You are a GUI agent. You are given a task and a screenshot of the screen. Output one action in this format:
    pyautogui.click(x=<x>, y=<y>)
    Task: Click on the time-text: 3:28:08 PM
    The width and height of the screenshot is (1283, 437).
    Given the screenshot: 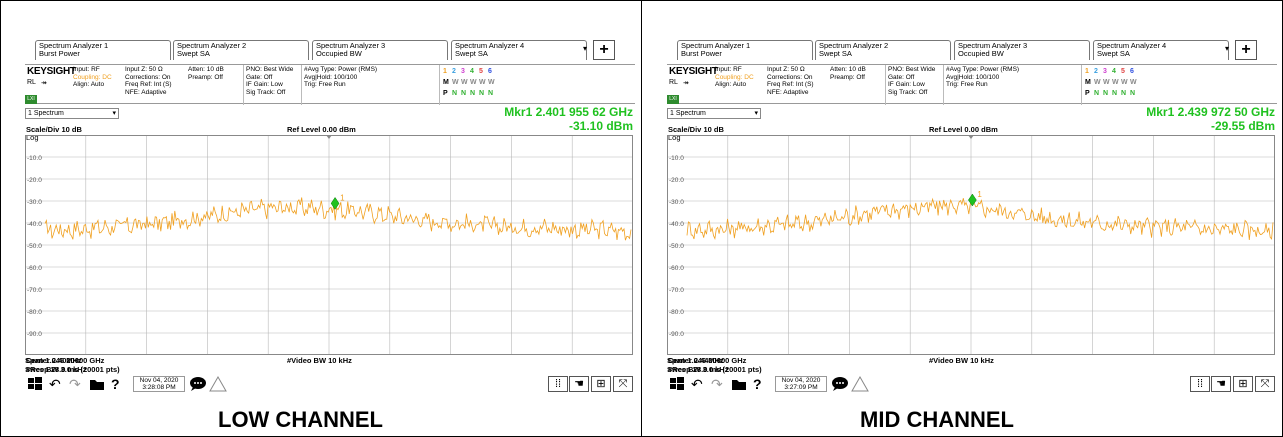 What is the action you would take?
    pyautogui.click(x=159, y=387)
    